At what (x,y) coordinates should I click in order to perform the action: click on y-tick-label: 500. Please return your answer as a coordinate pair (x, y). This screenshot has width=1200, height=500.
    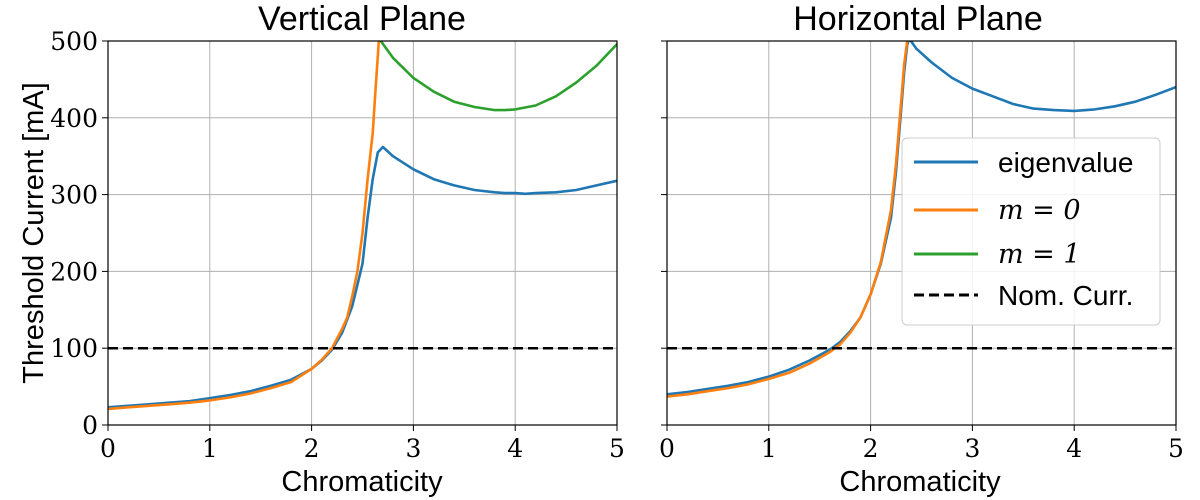
    Looking at the image, I should click on (74, 41).